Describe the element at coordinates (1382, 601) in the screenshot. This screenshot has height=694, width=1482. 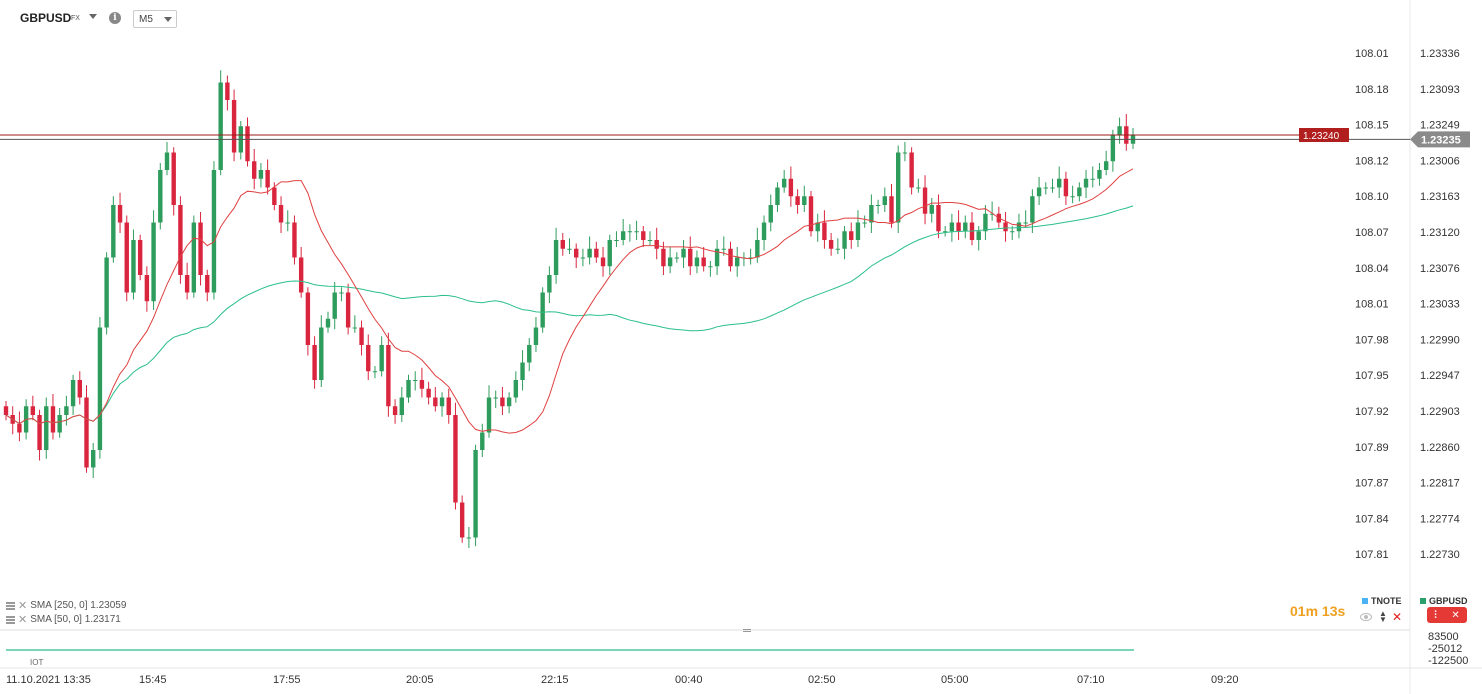
I see `legend-tnote: TNOTE` at that location.